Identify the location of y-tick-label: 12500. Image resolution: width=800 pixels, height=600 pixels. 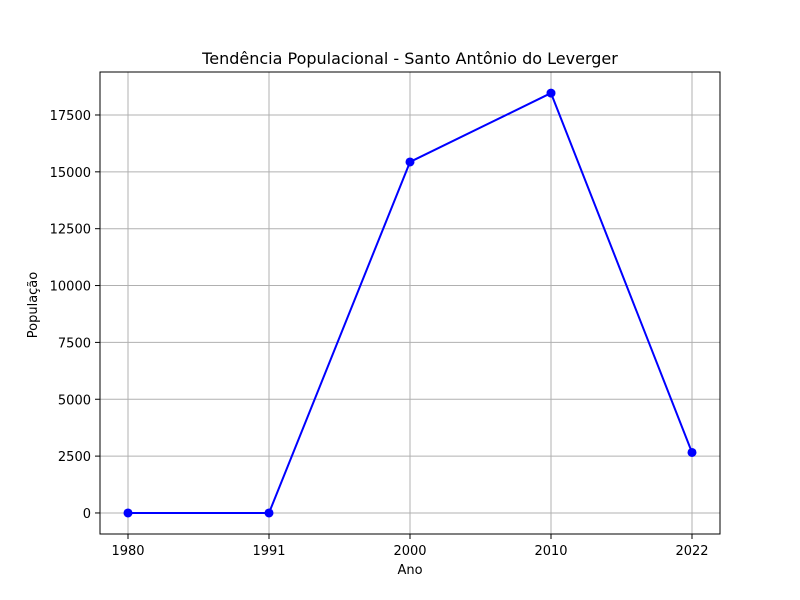
(70, 230).